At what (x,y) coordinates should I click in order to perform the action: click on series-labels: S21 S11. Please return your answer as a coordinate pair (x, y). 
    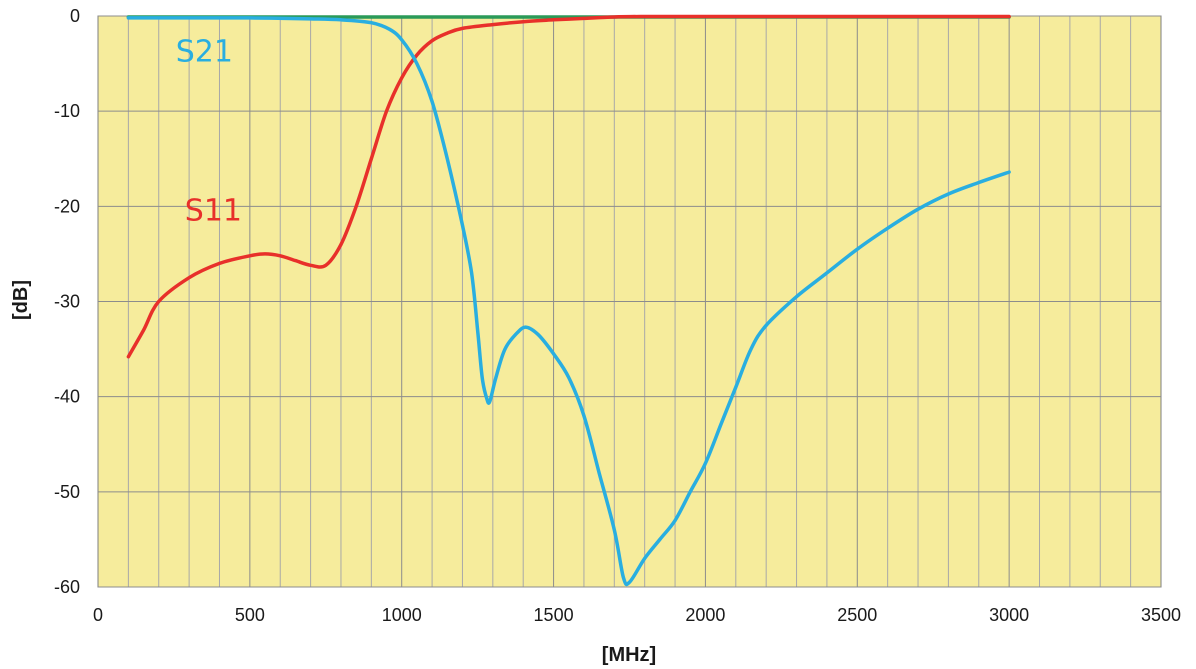
    Looking at the image, I should click on (209, 132).